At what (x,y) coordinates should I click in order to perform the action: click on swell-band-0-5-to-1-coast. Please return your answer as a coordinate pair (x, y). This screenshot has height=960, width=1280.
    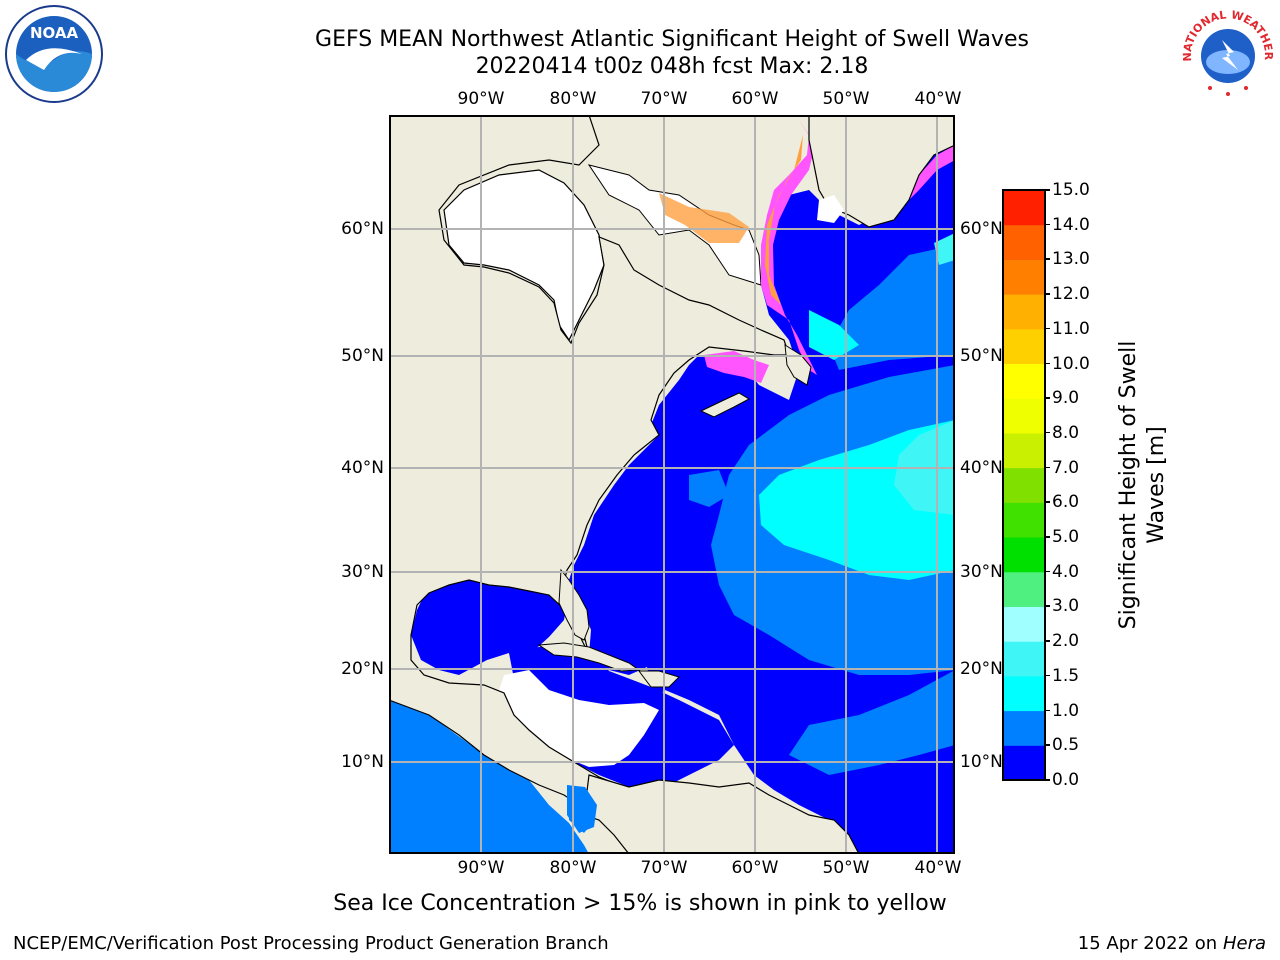
    Looking at the image, I should click on (709, 488).